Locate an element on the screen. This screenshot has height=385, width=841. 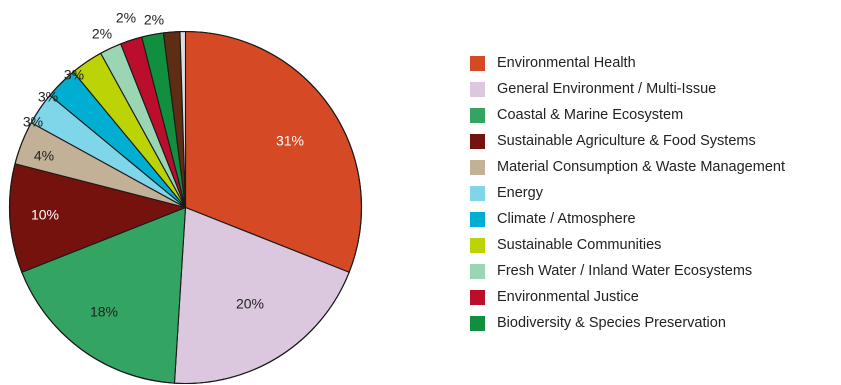
legend-item: Energy is located at coordinates (655, 193).